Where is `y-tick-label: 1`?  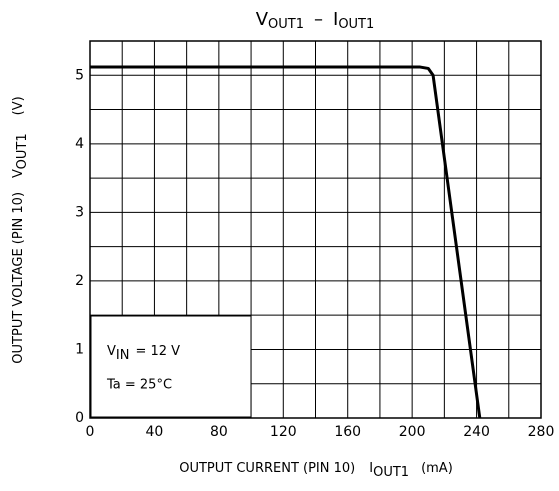 y-tick-label: 1 is located at coordinates (79, 349).